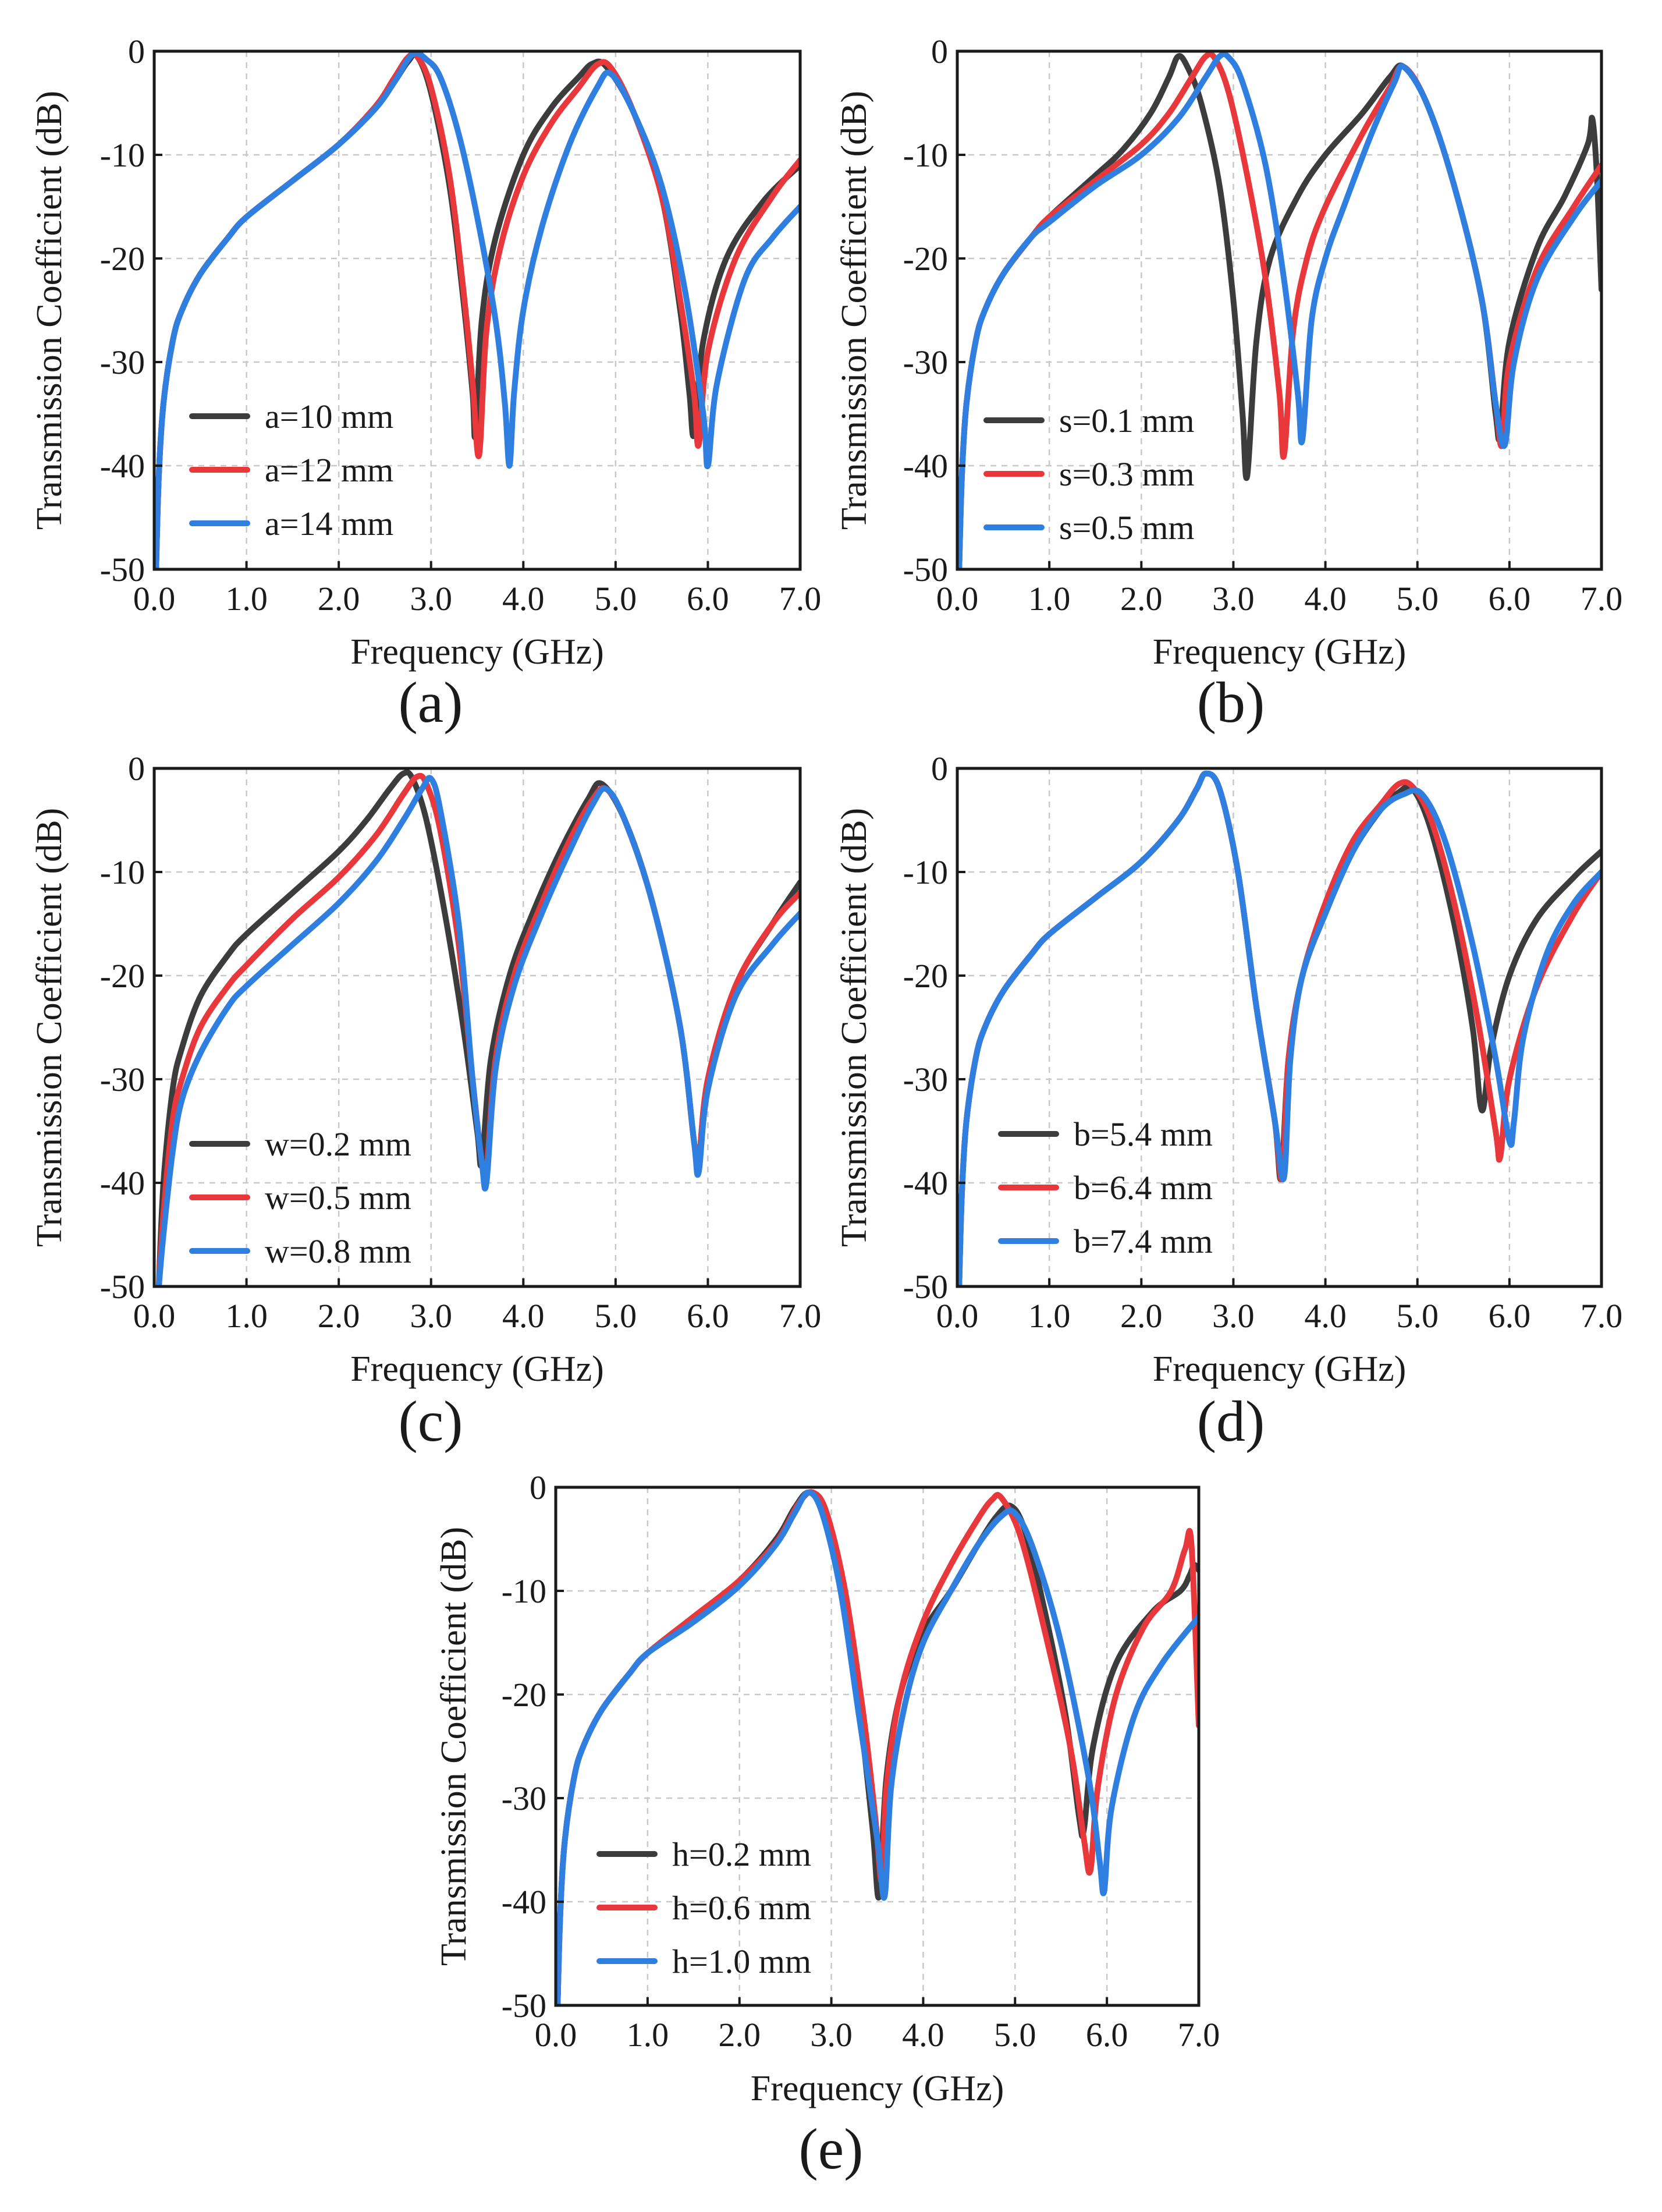  What do you see at coordinates (703, 1908) in the screenshot?
I see `legend: h=0.2 mm h=0.6 mm h=1.0 mm` at bounding box center [703, 1908].